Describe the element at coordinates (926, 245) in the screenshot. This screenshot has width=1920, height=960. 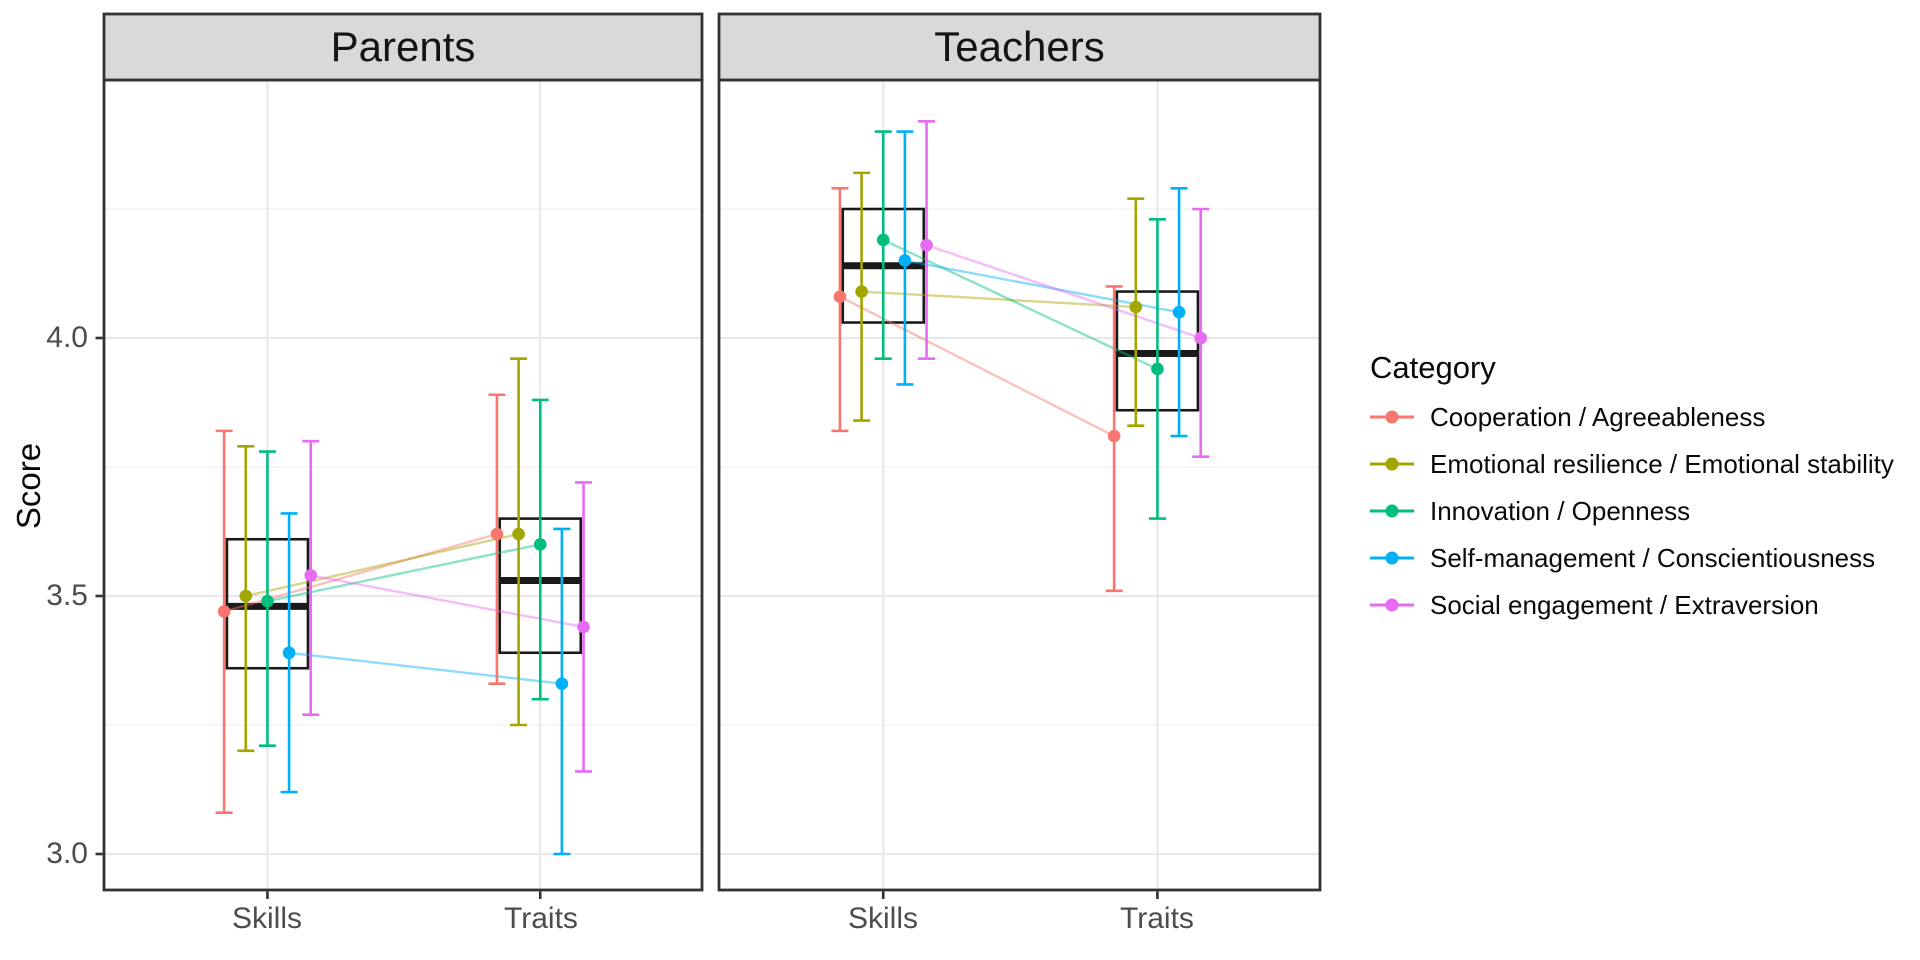
I see `point-teachers-skills-series4` at that location.